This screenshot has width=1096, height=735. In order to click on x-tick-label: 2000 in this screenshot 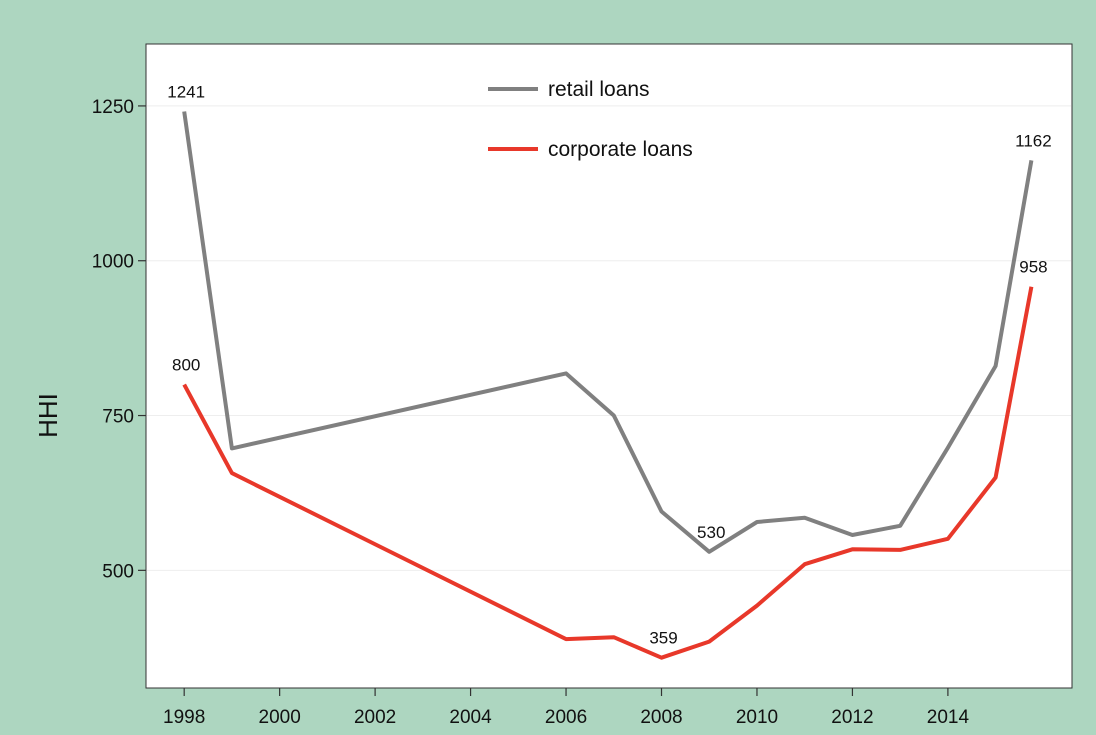, I will do `click(280, 717)`.